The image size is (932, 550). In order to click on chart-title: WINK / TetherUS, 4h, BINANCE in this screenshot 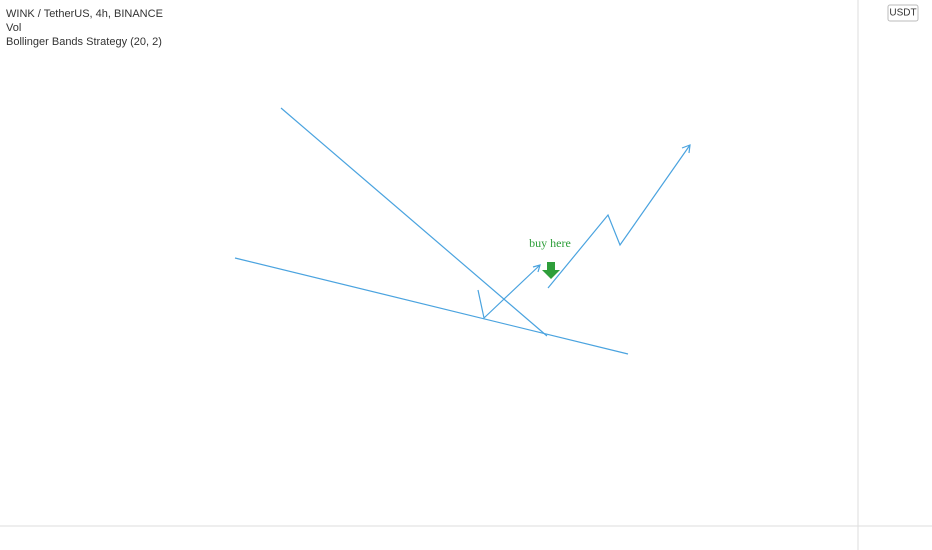, I will do `click(84, 14)`.